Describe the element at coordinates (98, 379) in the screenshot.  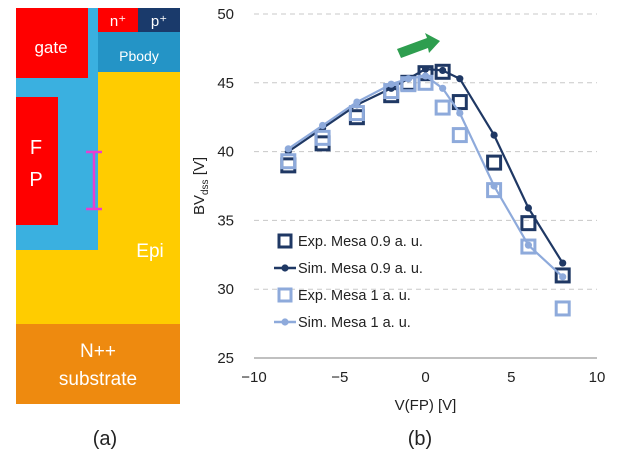
I see `substrate-label-line2: substrate` at that location.